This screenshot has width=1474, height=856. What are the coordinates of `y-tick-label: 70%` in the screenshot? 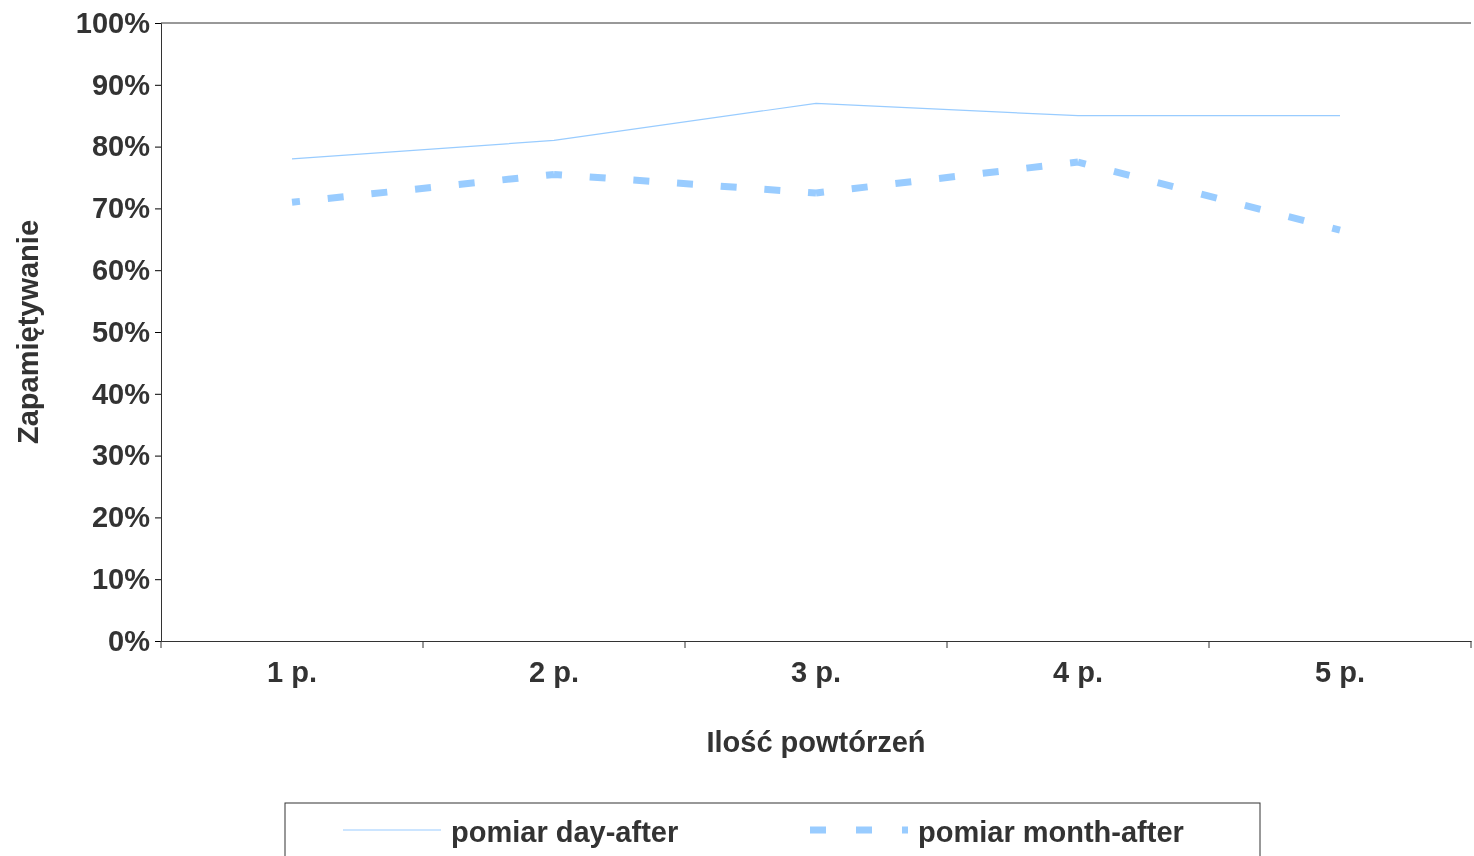 It's located at (121, 208).